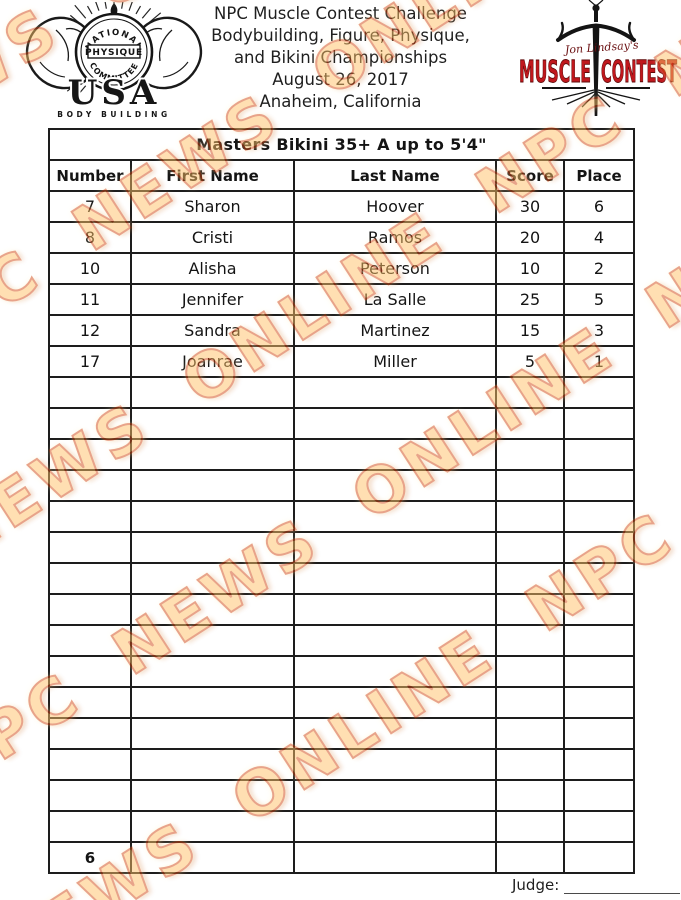  Describe the element at coordinates (536, 885) in the screenshot. I see `judge-label: Judge:` at that location.